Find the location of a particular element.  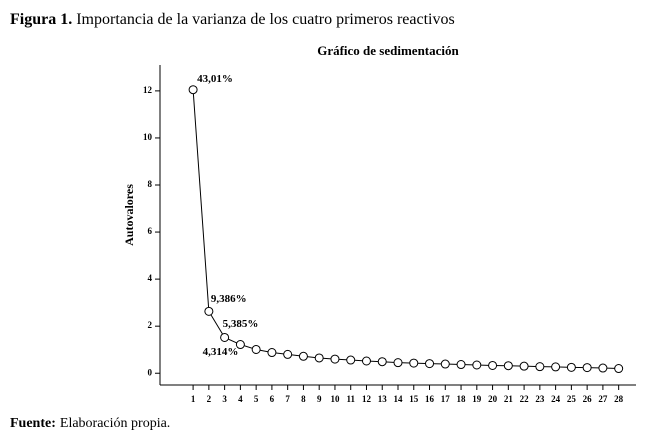

x-tick-label: 2 is located at coordinates (209, 399).